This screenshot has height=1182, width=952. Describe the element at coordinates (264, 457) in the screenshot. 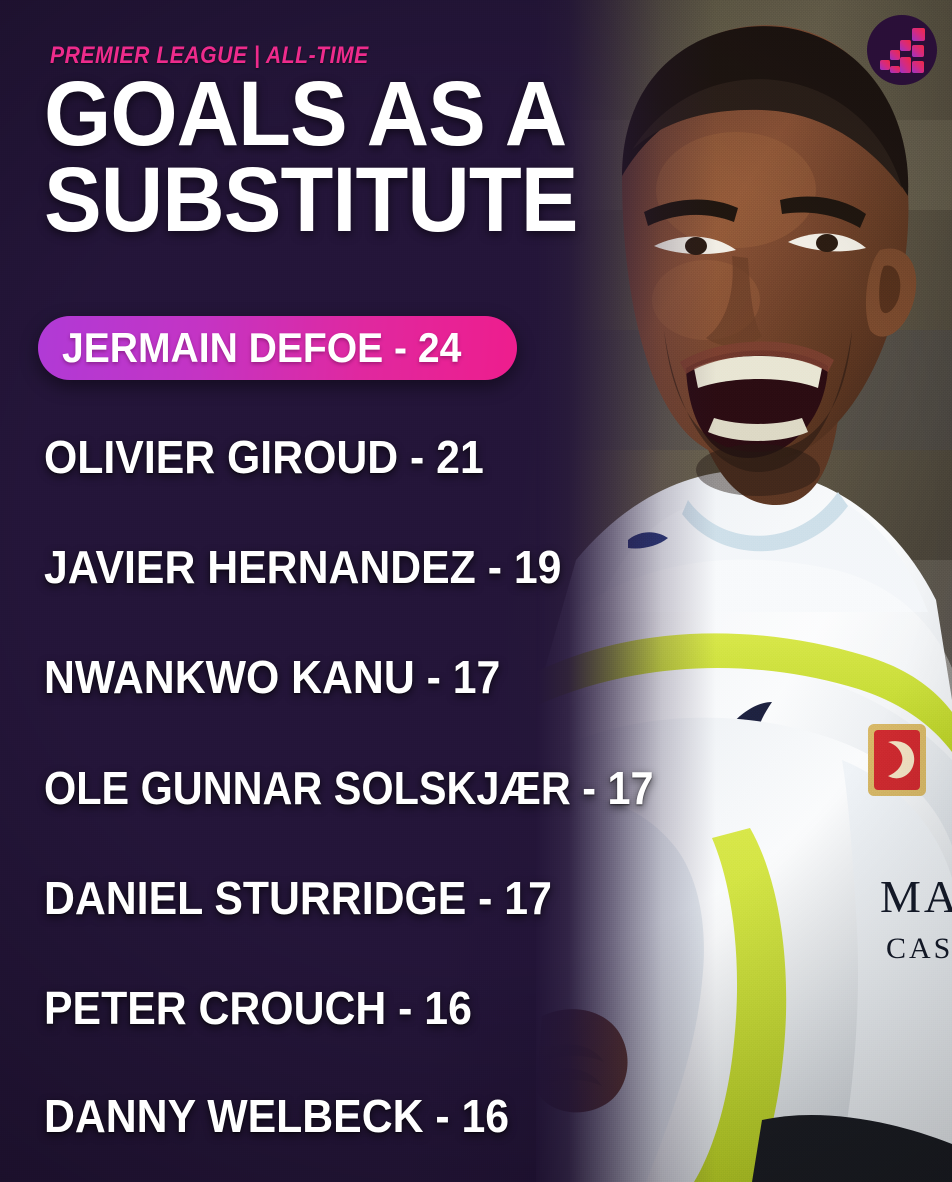

I see `leaderboard-row-2: OLIVIER GIROUD - 21` at that location.